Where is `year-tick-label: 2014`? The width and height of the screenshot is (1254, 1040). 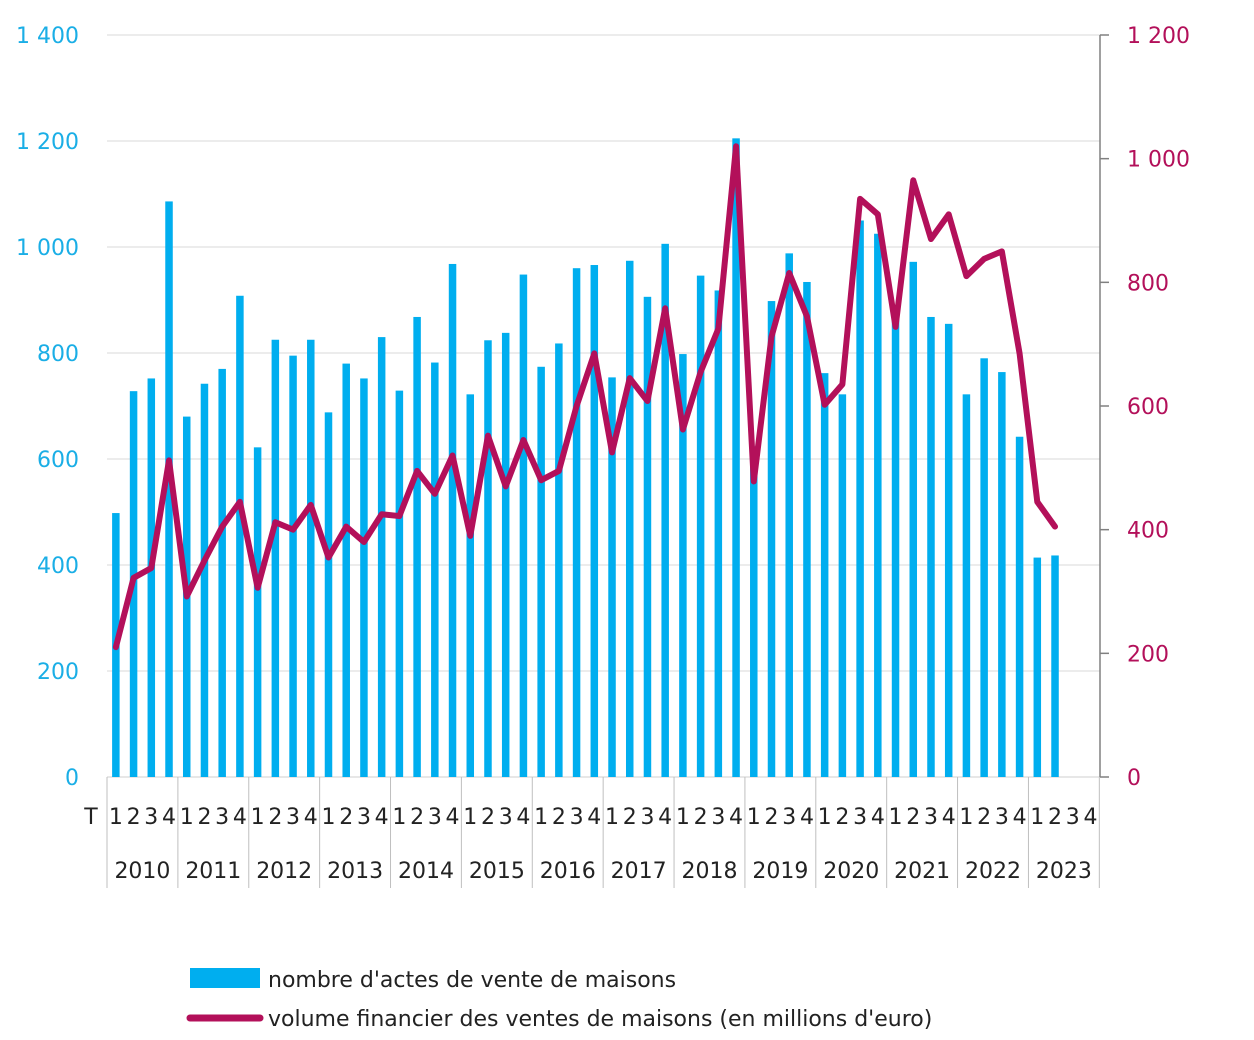
year-tick-label: 2014 is located at coordinates (426, 871).